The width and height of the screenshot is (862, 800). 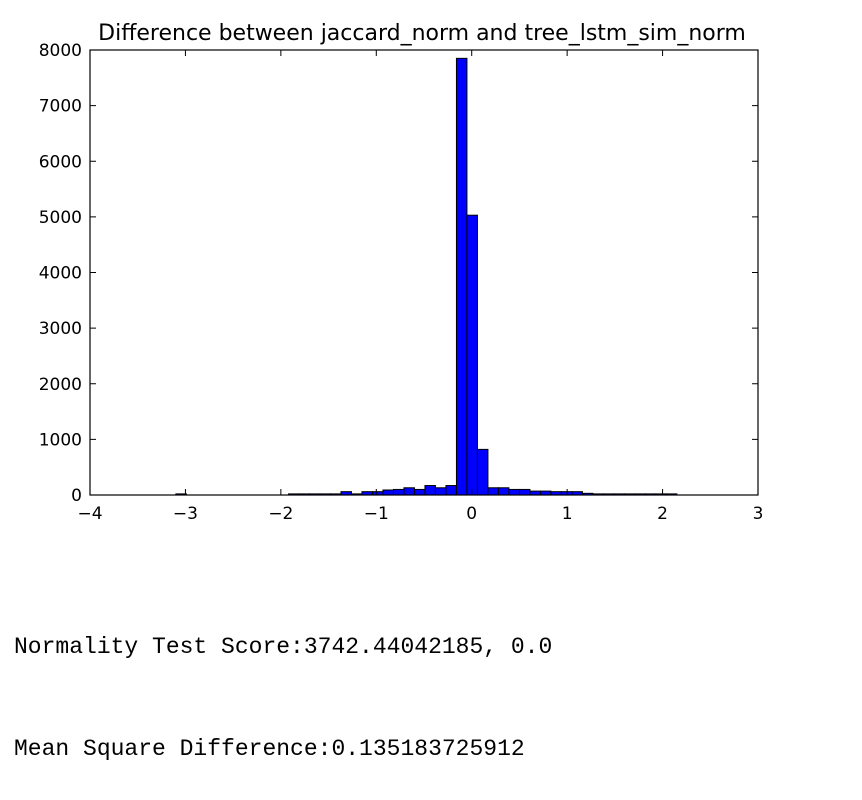 What do you see at coordinates (60, 218) in the screenshot?
I see `y-tick-label: 5000` at bounding box center [60, 218].